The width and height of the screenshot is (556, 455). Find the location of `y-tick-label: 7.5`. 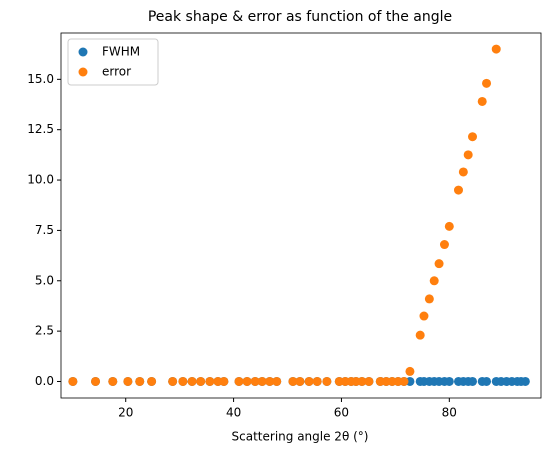

y-tick-label: 7.5 is located at coordinates (44, 230).